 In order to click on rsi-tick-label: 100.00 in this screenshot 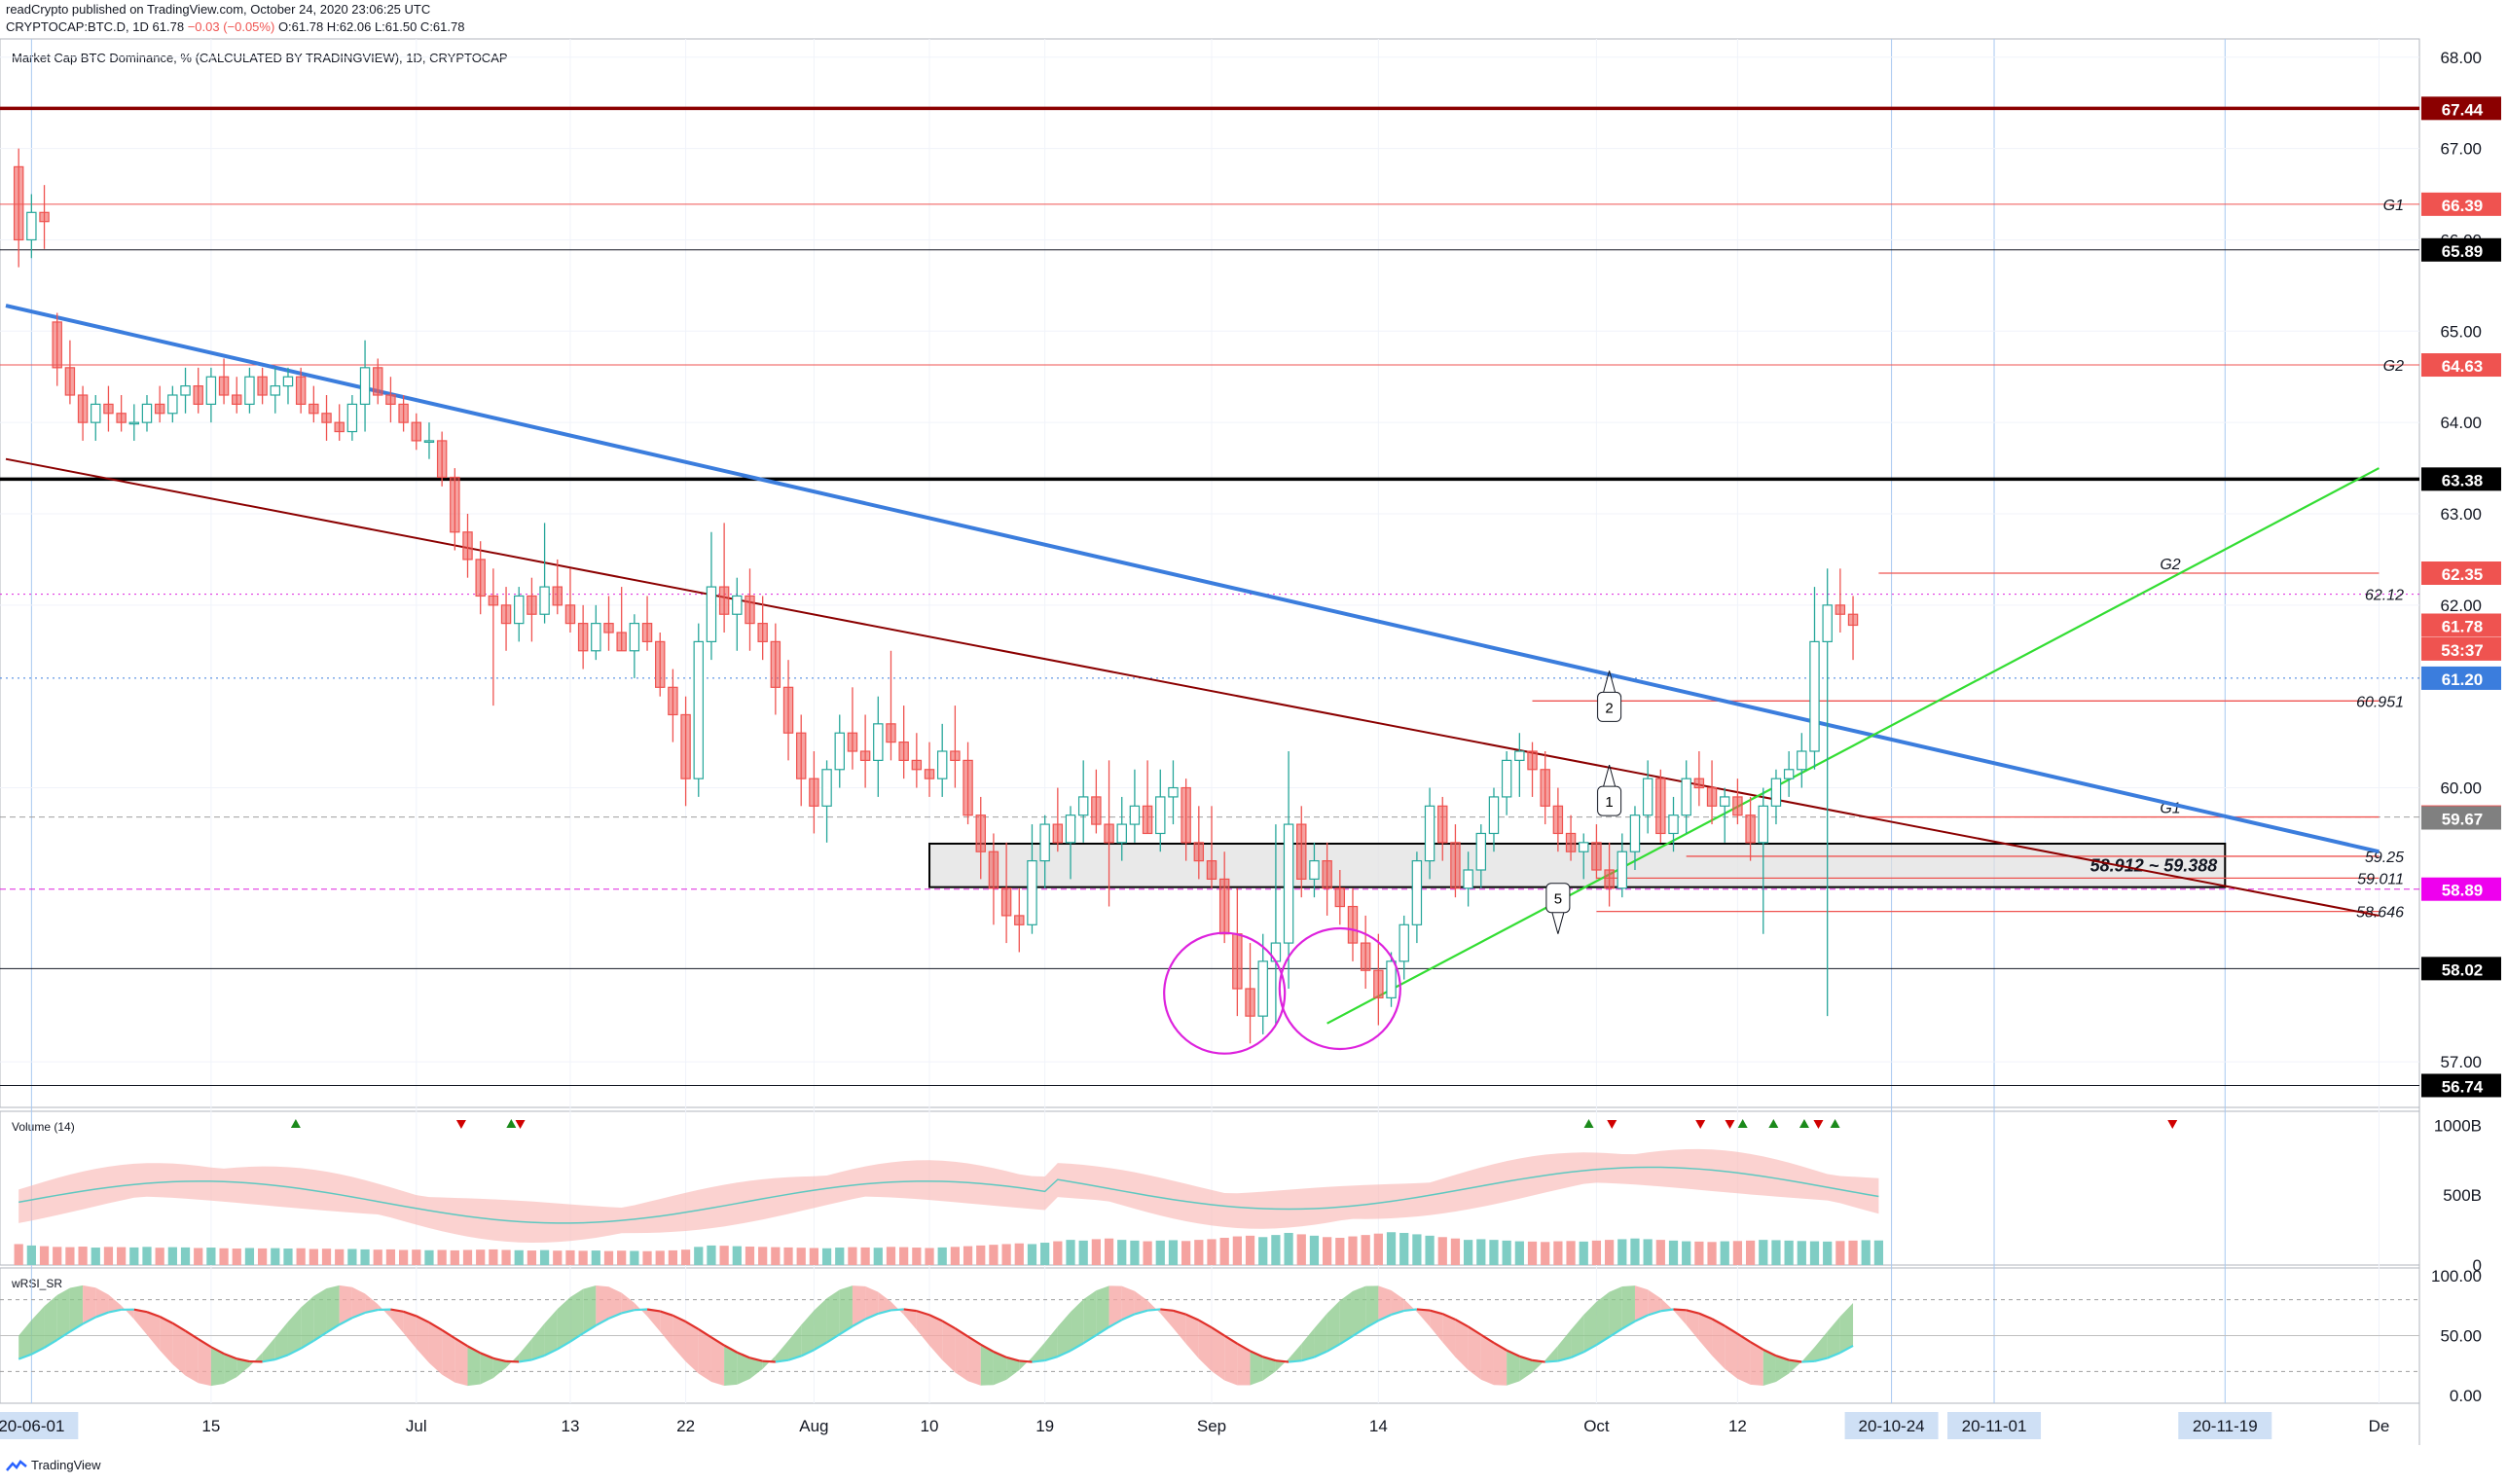, I will do `click(2456, 1276)`.